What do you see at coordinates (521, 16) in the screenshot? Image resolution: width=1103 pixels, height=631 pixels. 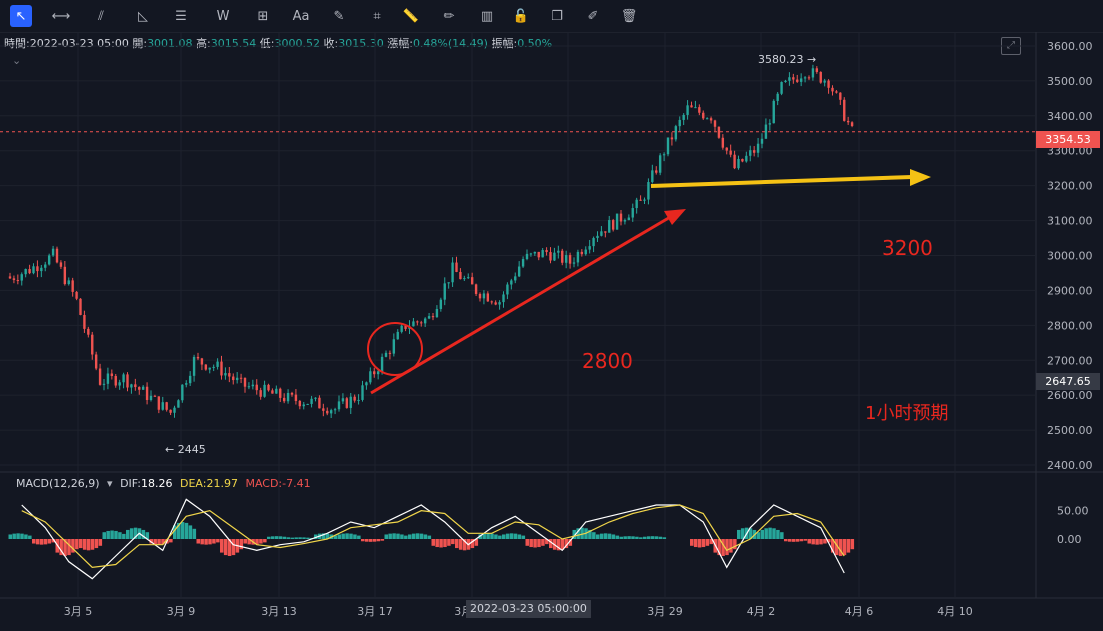 I see `lock-icon: 🔓` at bounding box center [521, 16].